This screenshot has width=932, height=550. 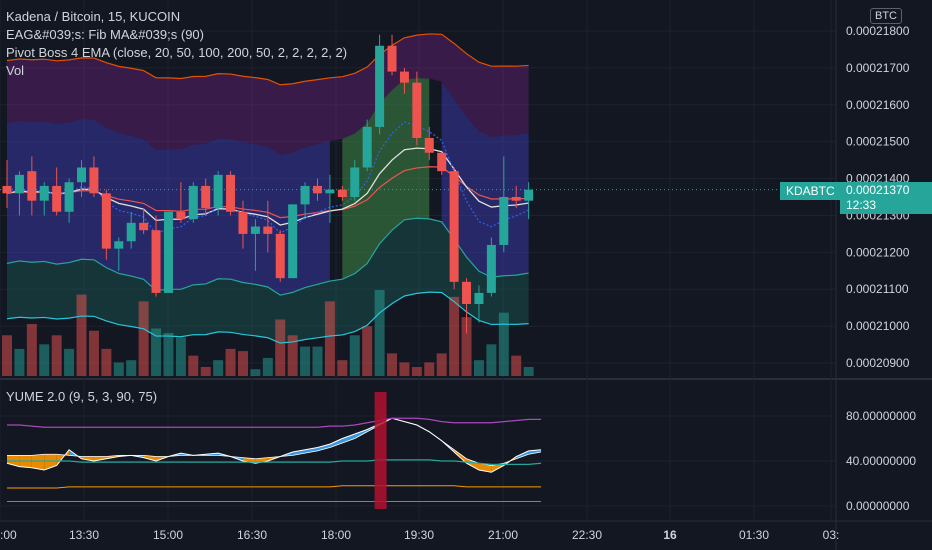 What do you see at coordinates (877, 289) in the screenshot?
I see `price-tick-label: 0.00021100` at bounding box center [877, 289].